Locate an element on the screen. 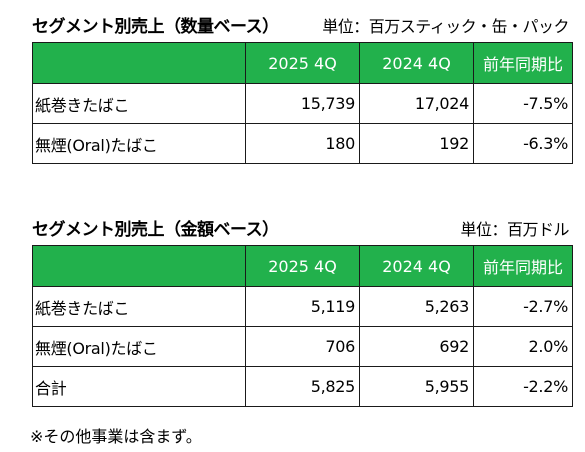 The image size is (585, 452). value-2024-4q: 5,263 is located at coordinates (416, 306).